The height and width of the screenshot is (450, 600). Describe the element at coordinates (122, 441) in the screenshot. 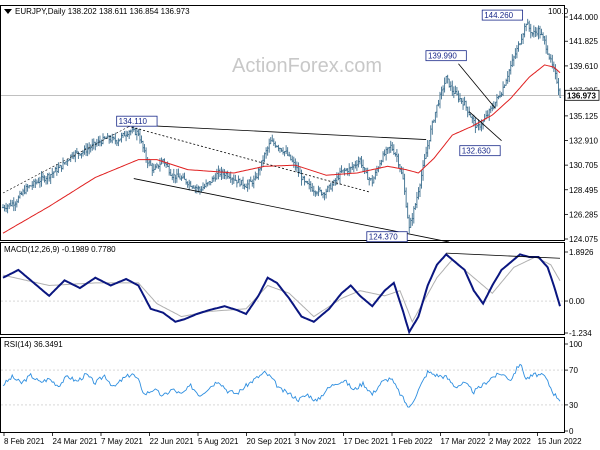

I see `x-axis-label: 7 May 2021` at that location.